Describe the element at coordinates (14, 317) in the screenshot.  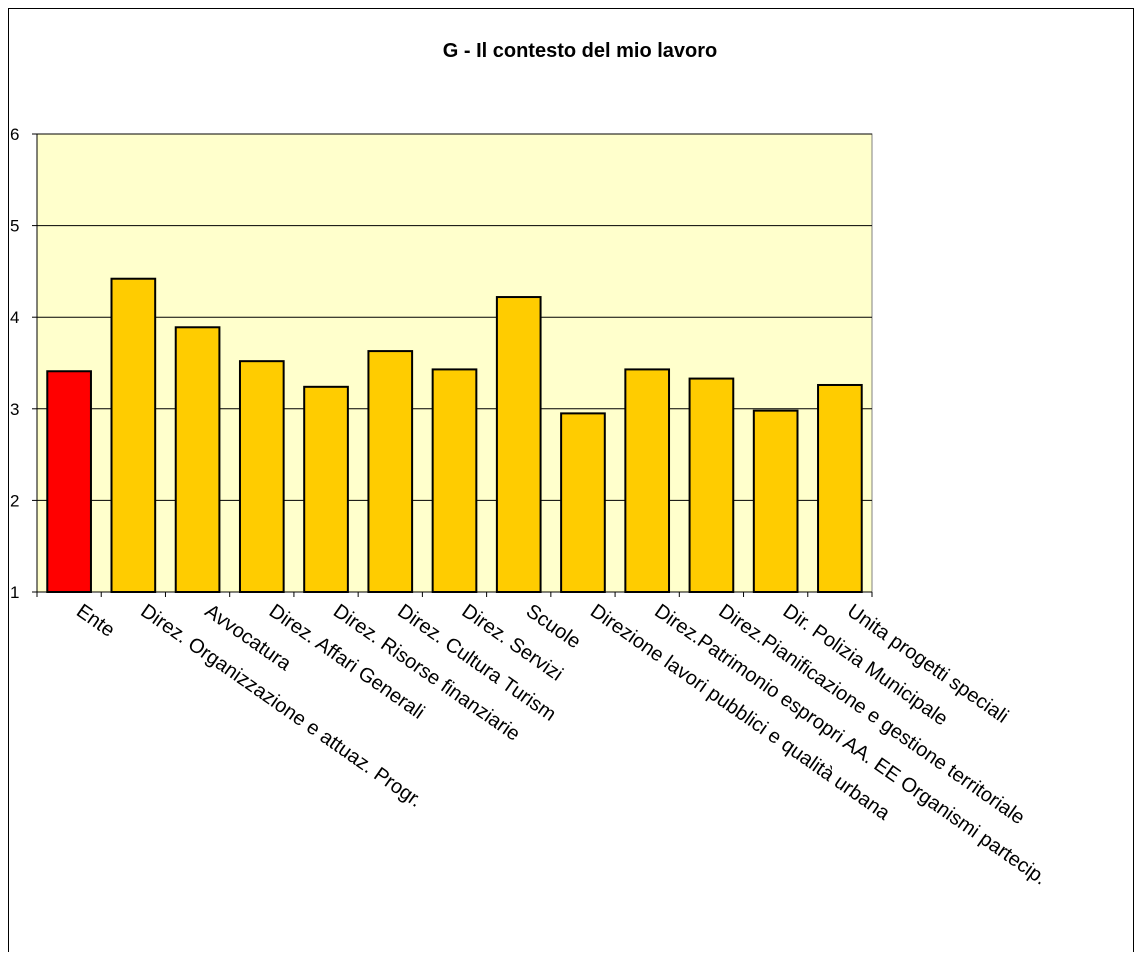
I see `y-tick-label: 4` at that location.